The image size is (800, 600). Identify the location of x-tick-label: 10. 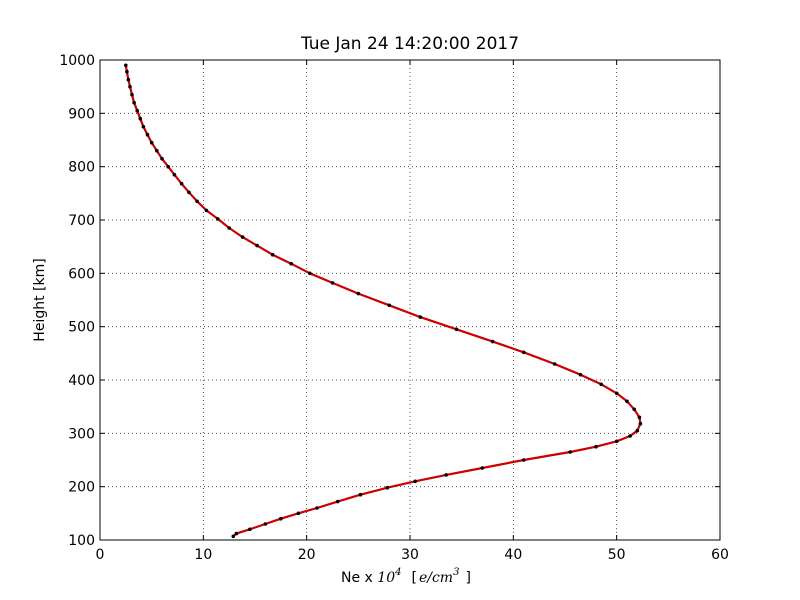
(203, 555).